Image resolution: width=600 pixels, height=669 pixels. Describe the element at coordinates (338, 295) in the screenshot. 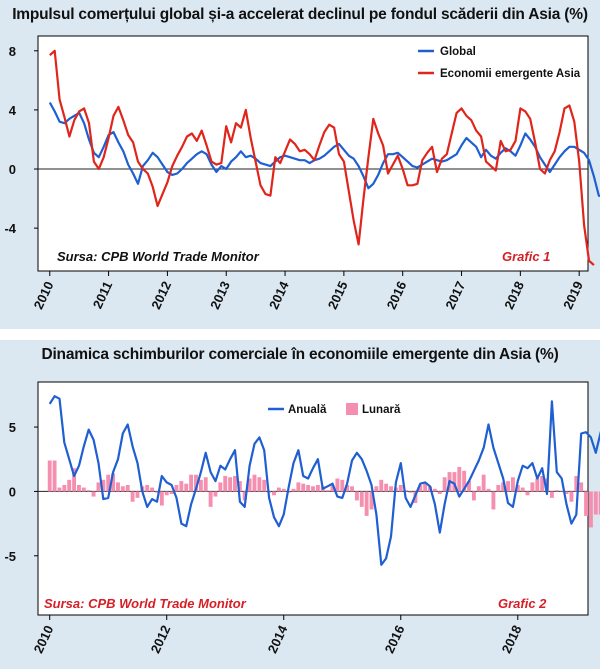

I see `x-tick-label: 2015` at that location.